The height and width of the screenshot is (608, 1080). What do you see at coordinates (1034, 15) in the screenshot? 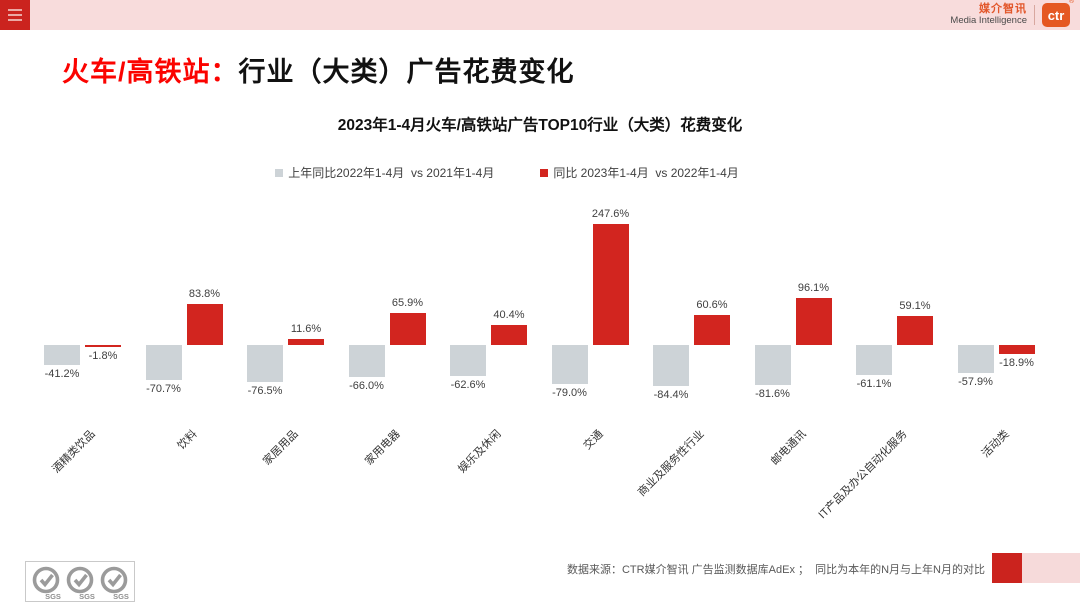
I see `brand-divider` at bounding box center [1034, 15].